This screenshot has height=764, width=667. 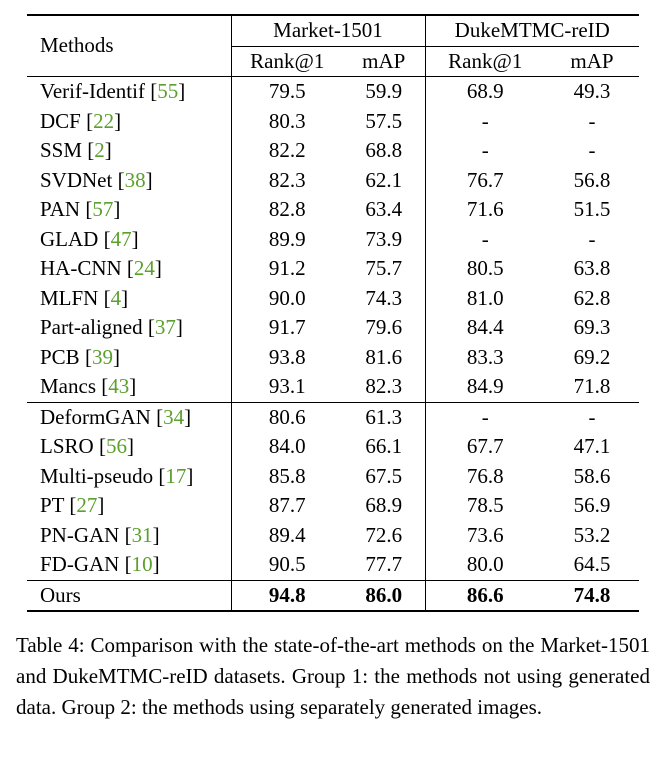 I want to click on method-name: DCF, so click(x=60, y=120).